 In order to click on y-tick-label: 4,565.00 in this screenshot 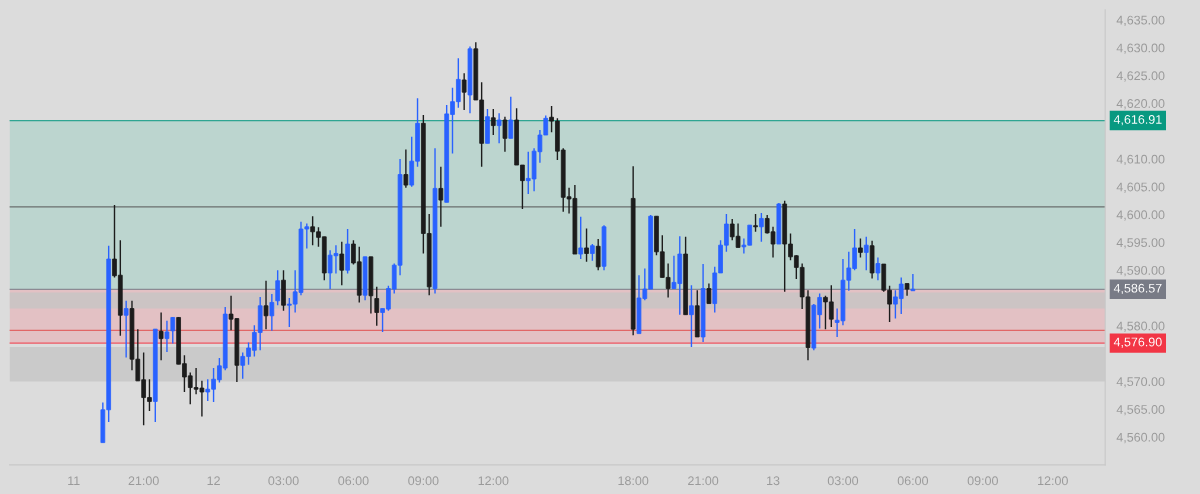, I will do `click(1140, 410)`.